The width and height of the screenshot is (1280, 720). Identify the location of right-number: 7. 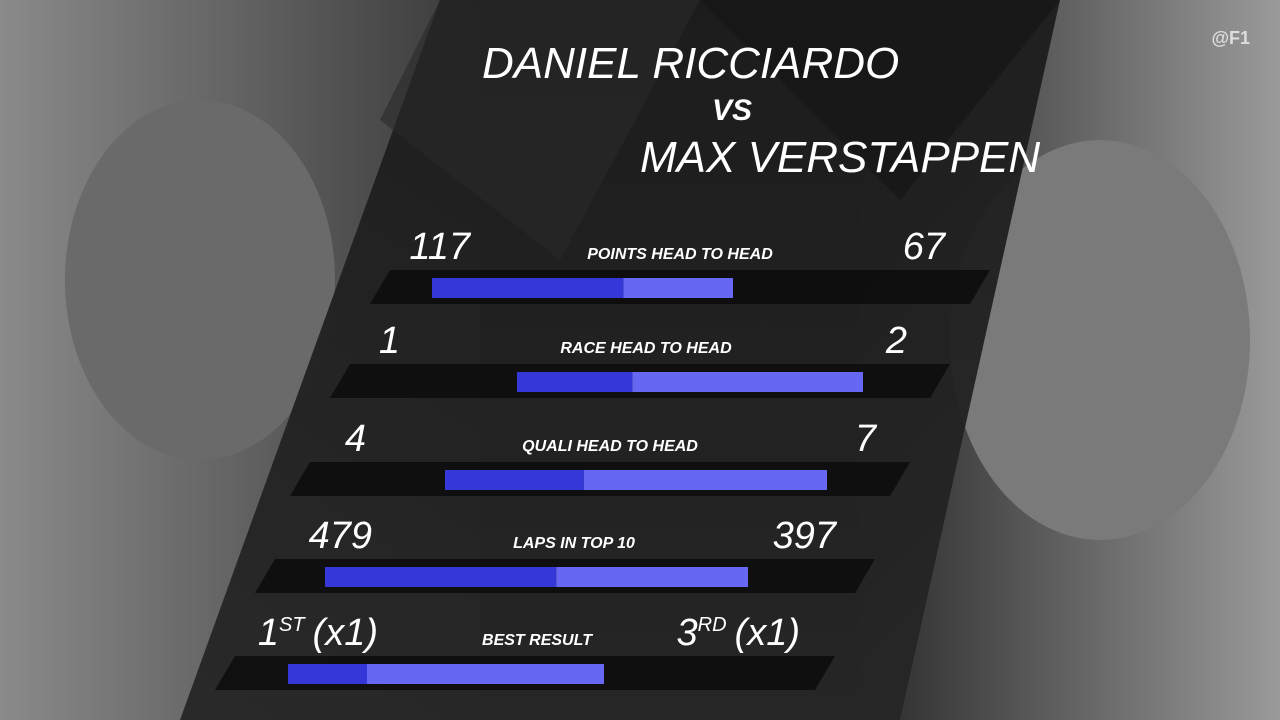
(866, 439).